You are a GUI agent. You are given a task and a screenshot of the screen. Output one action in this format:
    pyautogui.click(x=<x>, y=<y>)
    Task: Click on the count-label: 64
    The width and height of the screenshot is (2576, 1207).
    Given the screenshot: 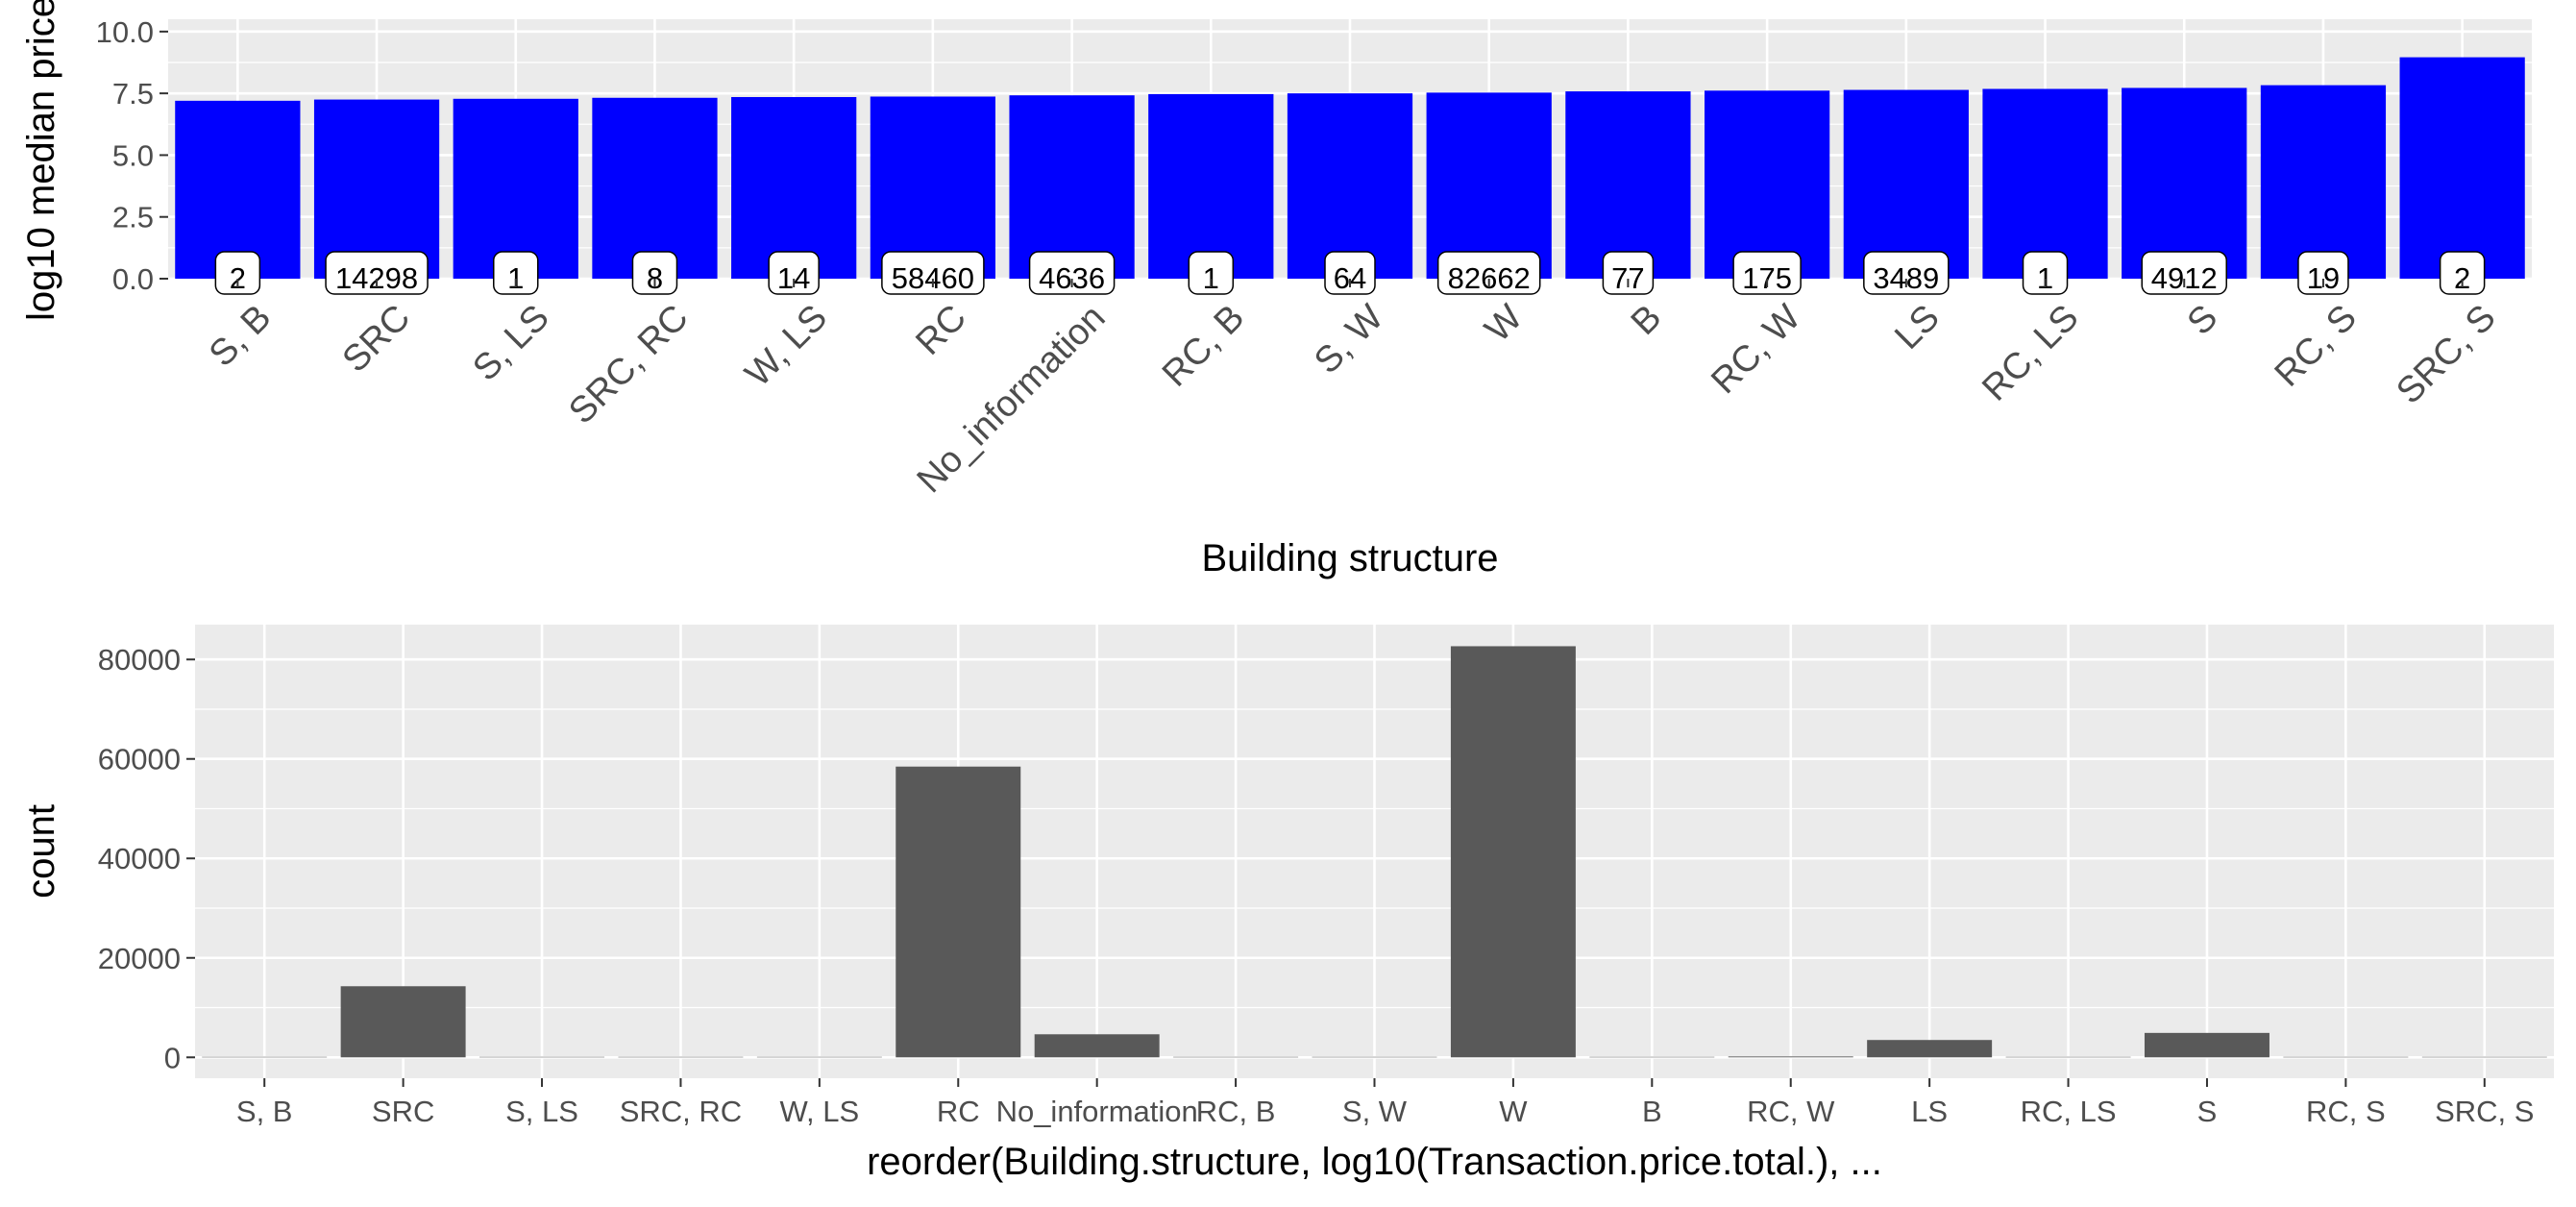 What is the action you would take?
    pyautogui.click(x=1350, y=273)
    